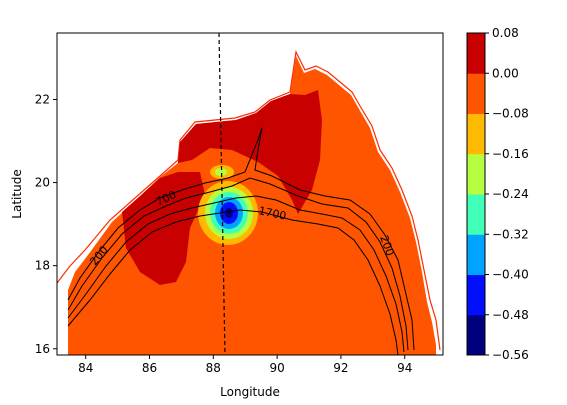 This screenshot has height=405, width=567. What do you see at coordinates (229, 213) in the screenshot?
I see `anomaly-core` at bounding box center [229, 213].